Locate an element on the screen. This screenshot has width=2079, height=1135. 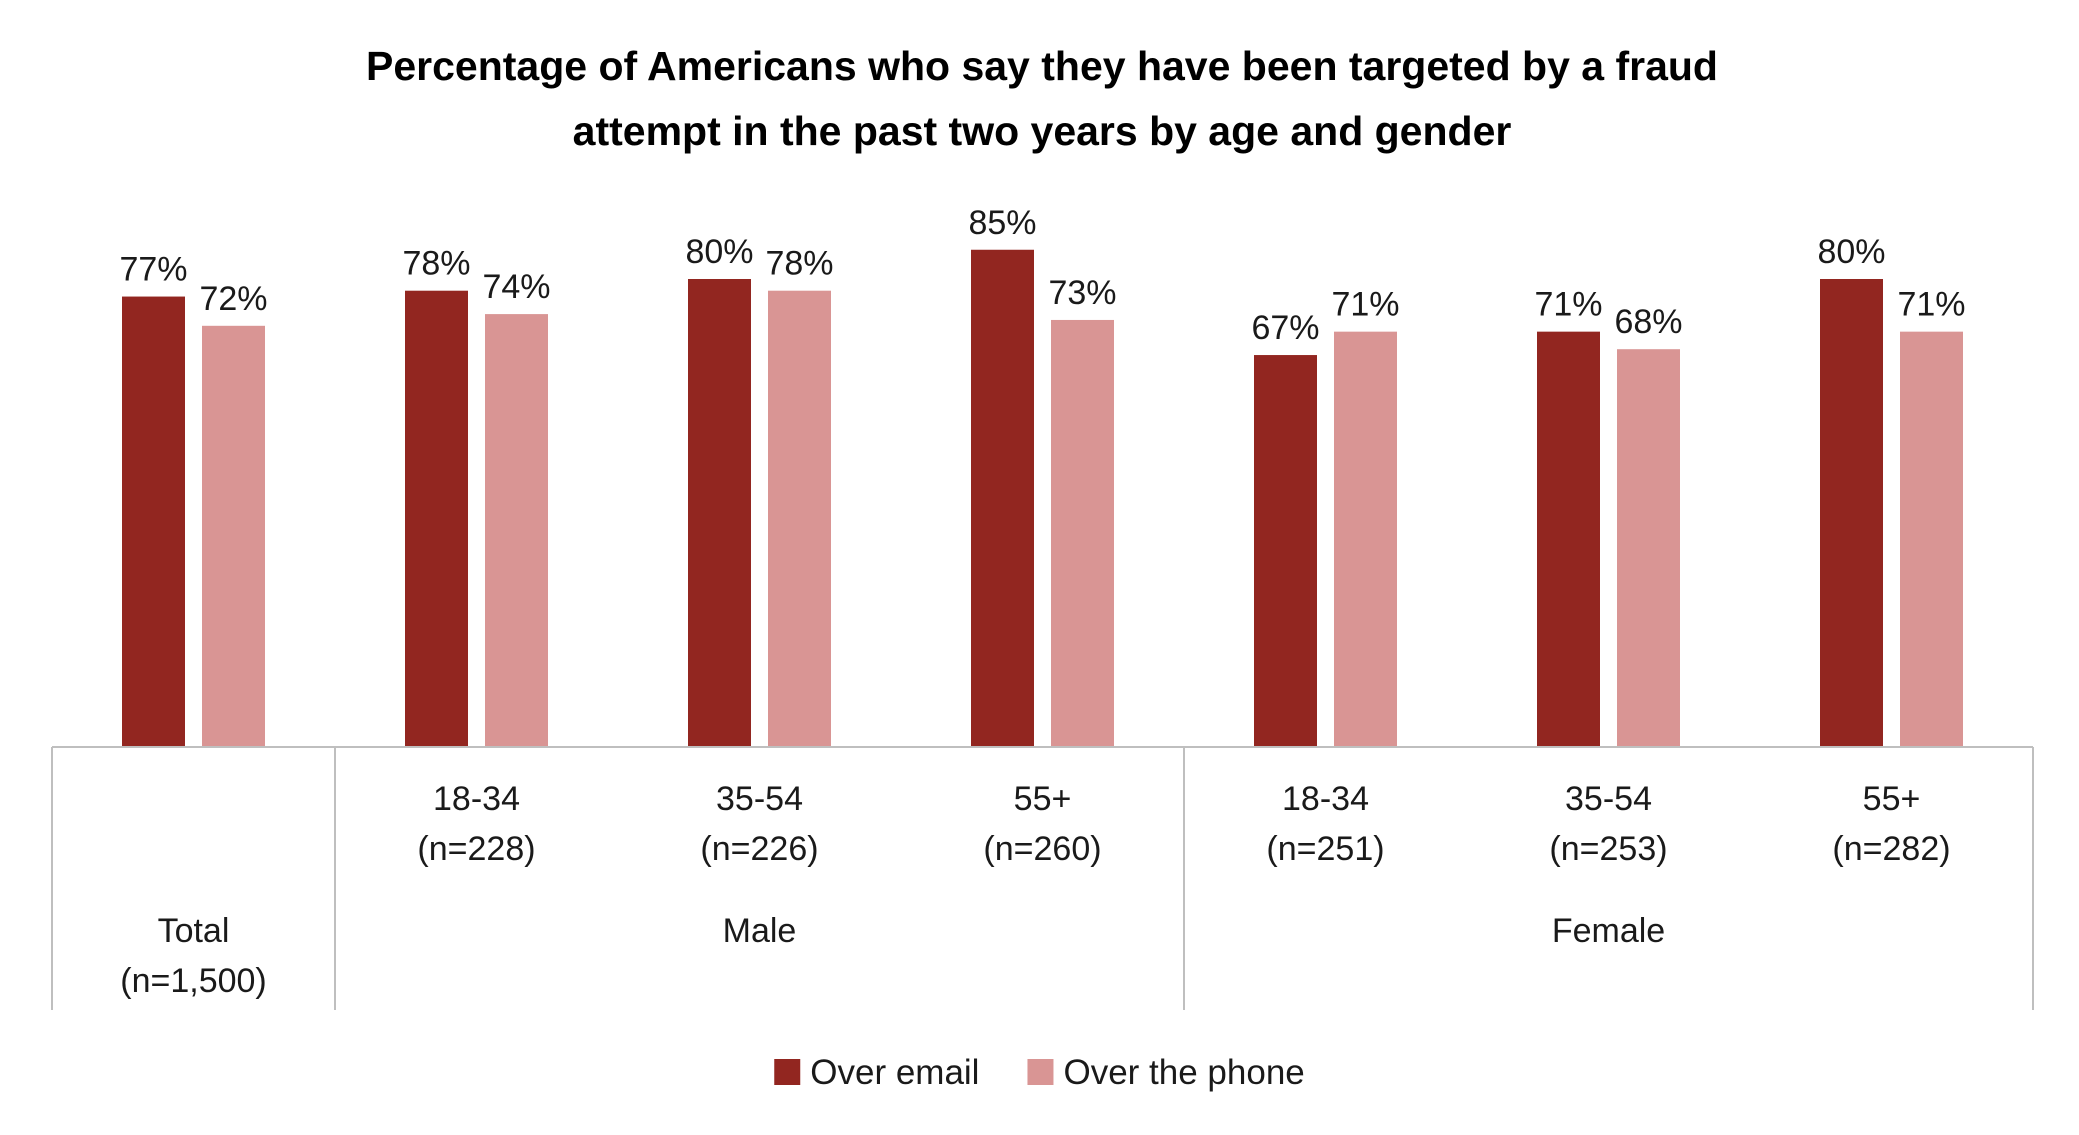
legend-swatch-phone is located at coordinates (1040, 1072).